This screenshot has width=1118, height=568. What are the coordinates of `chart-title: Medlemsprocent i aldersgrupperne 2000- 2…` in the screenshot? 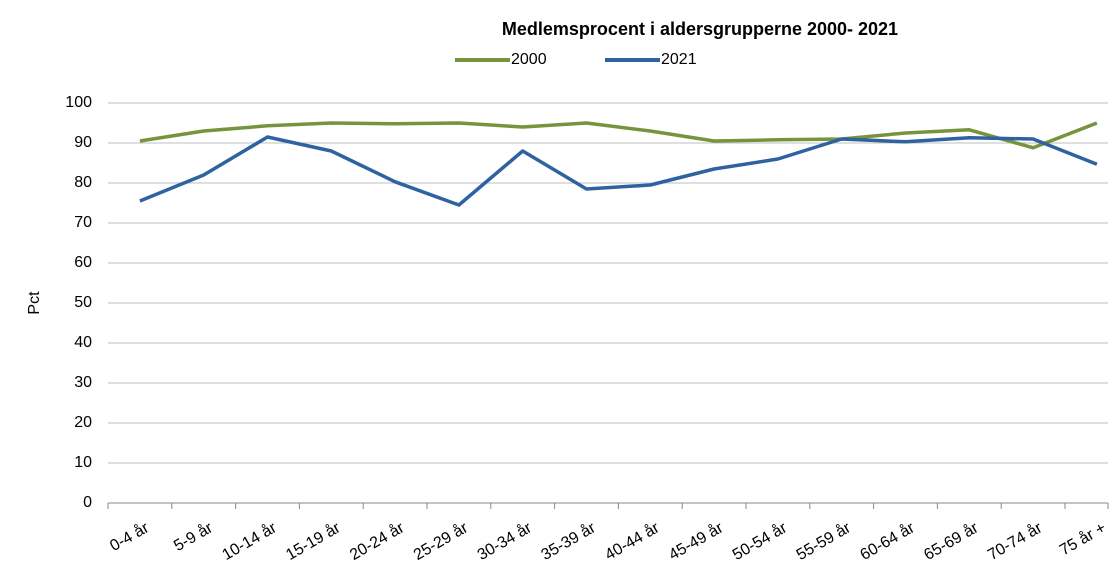 It's located at (700, 29).